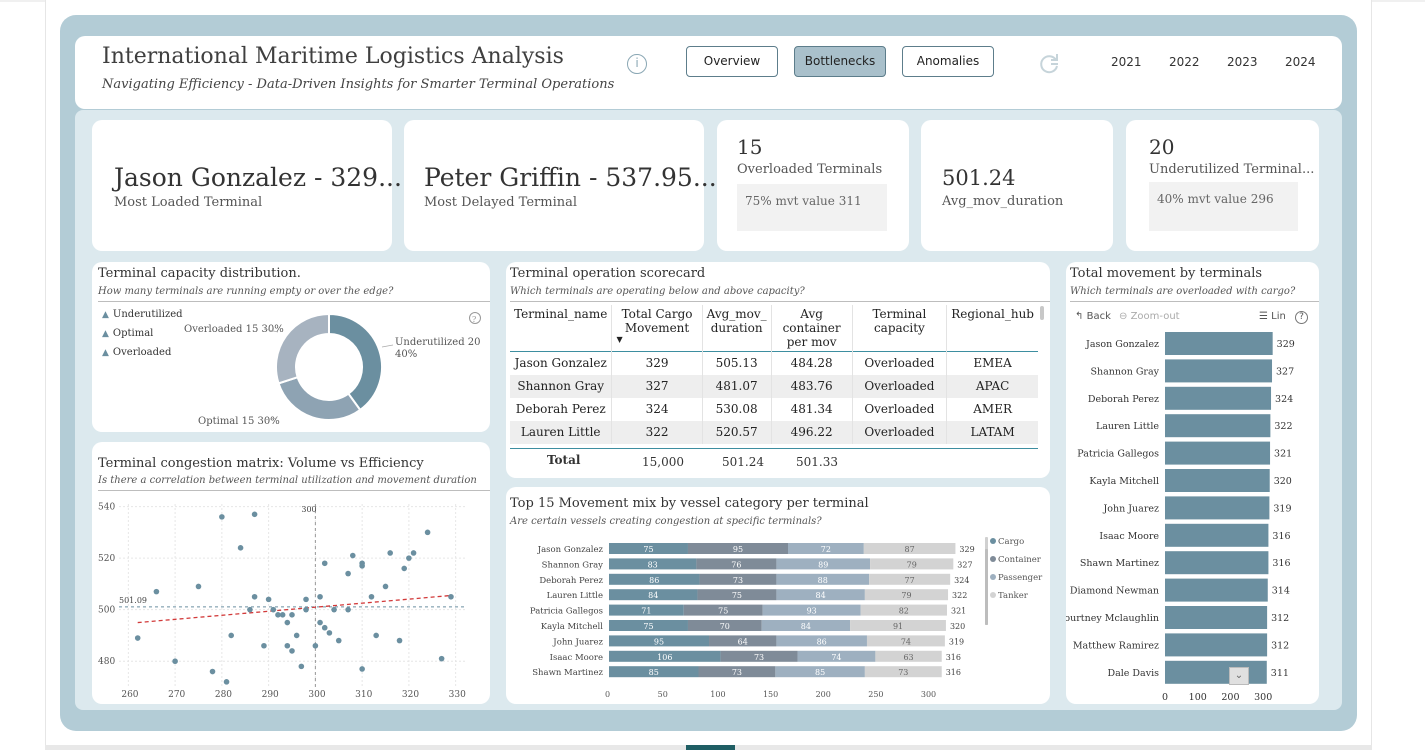 This screenshot has height=750, width=1425. Describe the element at coordinates (1194, 301) in the screenshot. I see `movement-divider` at that location.